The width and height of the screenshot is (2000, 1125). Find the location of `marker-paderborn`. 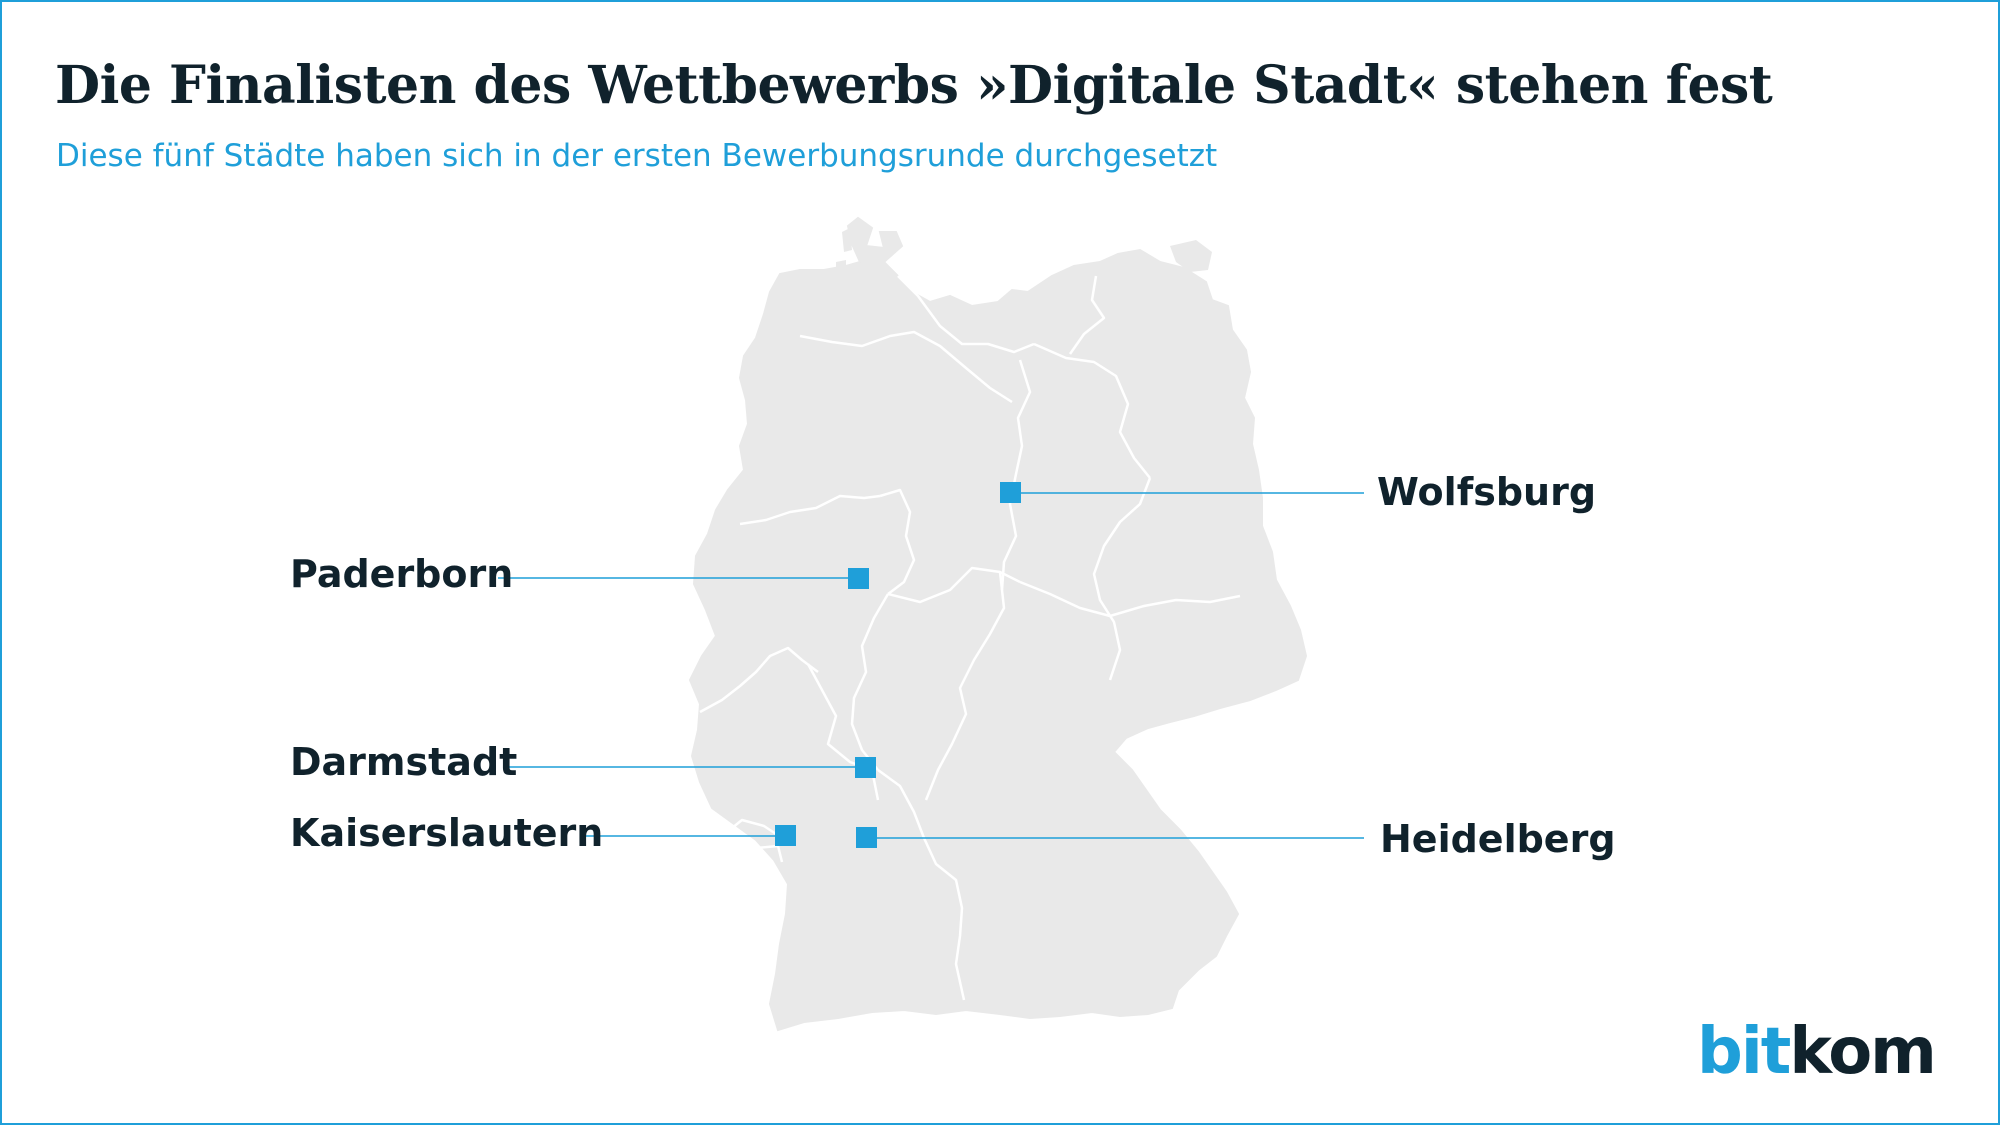

marker-paderborn is located at coordinates (858, 578).